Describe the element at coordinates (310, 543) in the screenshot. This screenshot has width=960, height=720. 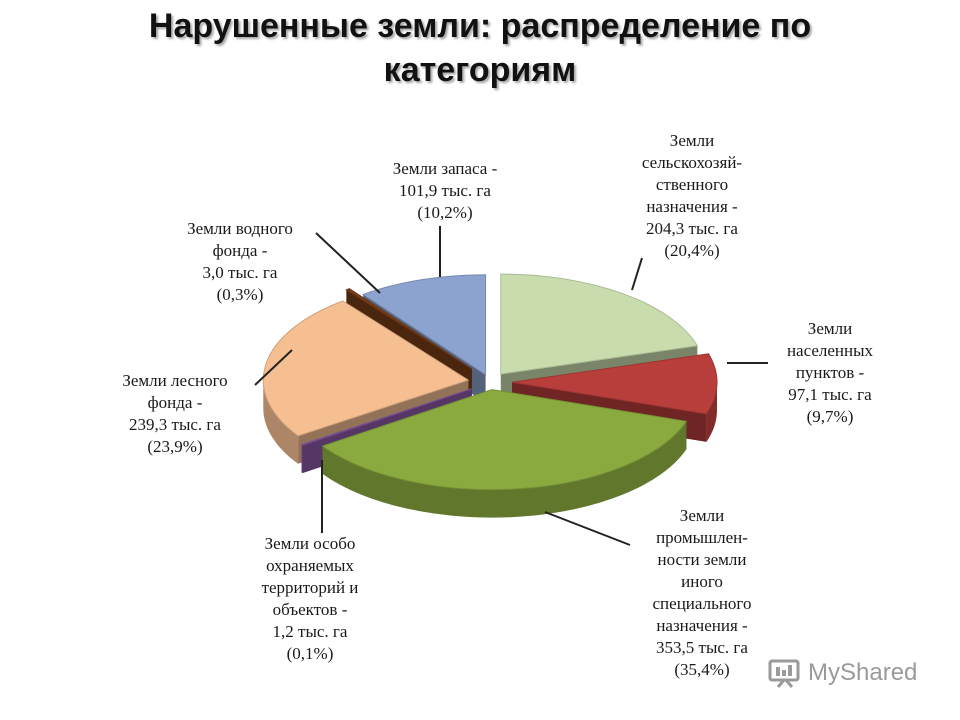
I see `data-label-line: Земли особо` at that location.